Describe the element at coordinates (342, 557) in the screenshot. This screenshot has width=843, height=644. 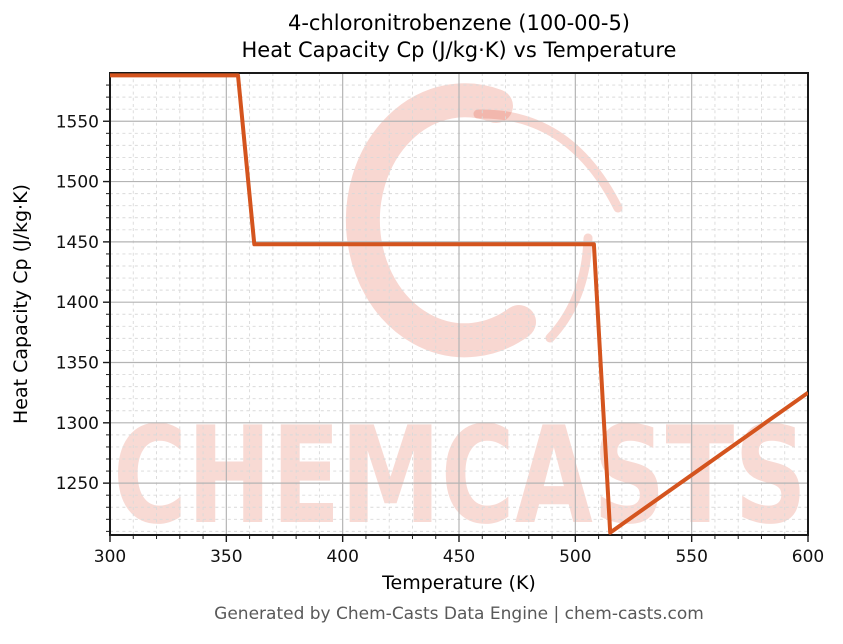
I see `x-tick-label: 400` at that location.